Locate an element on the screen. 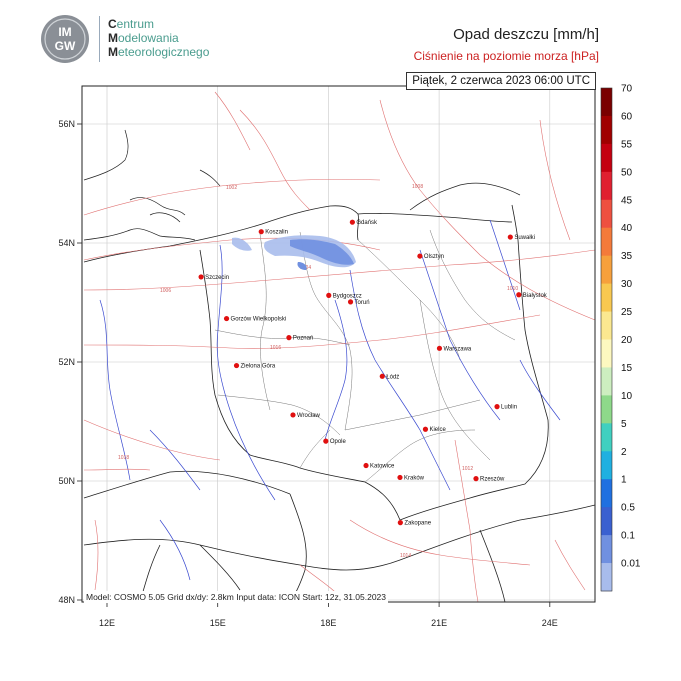 Image resolution: width=681 pixels, height=681 pixels. lon-tick-label: 24E is located at coordinates (550, 623).